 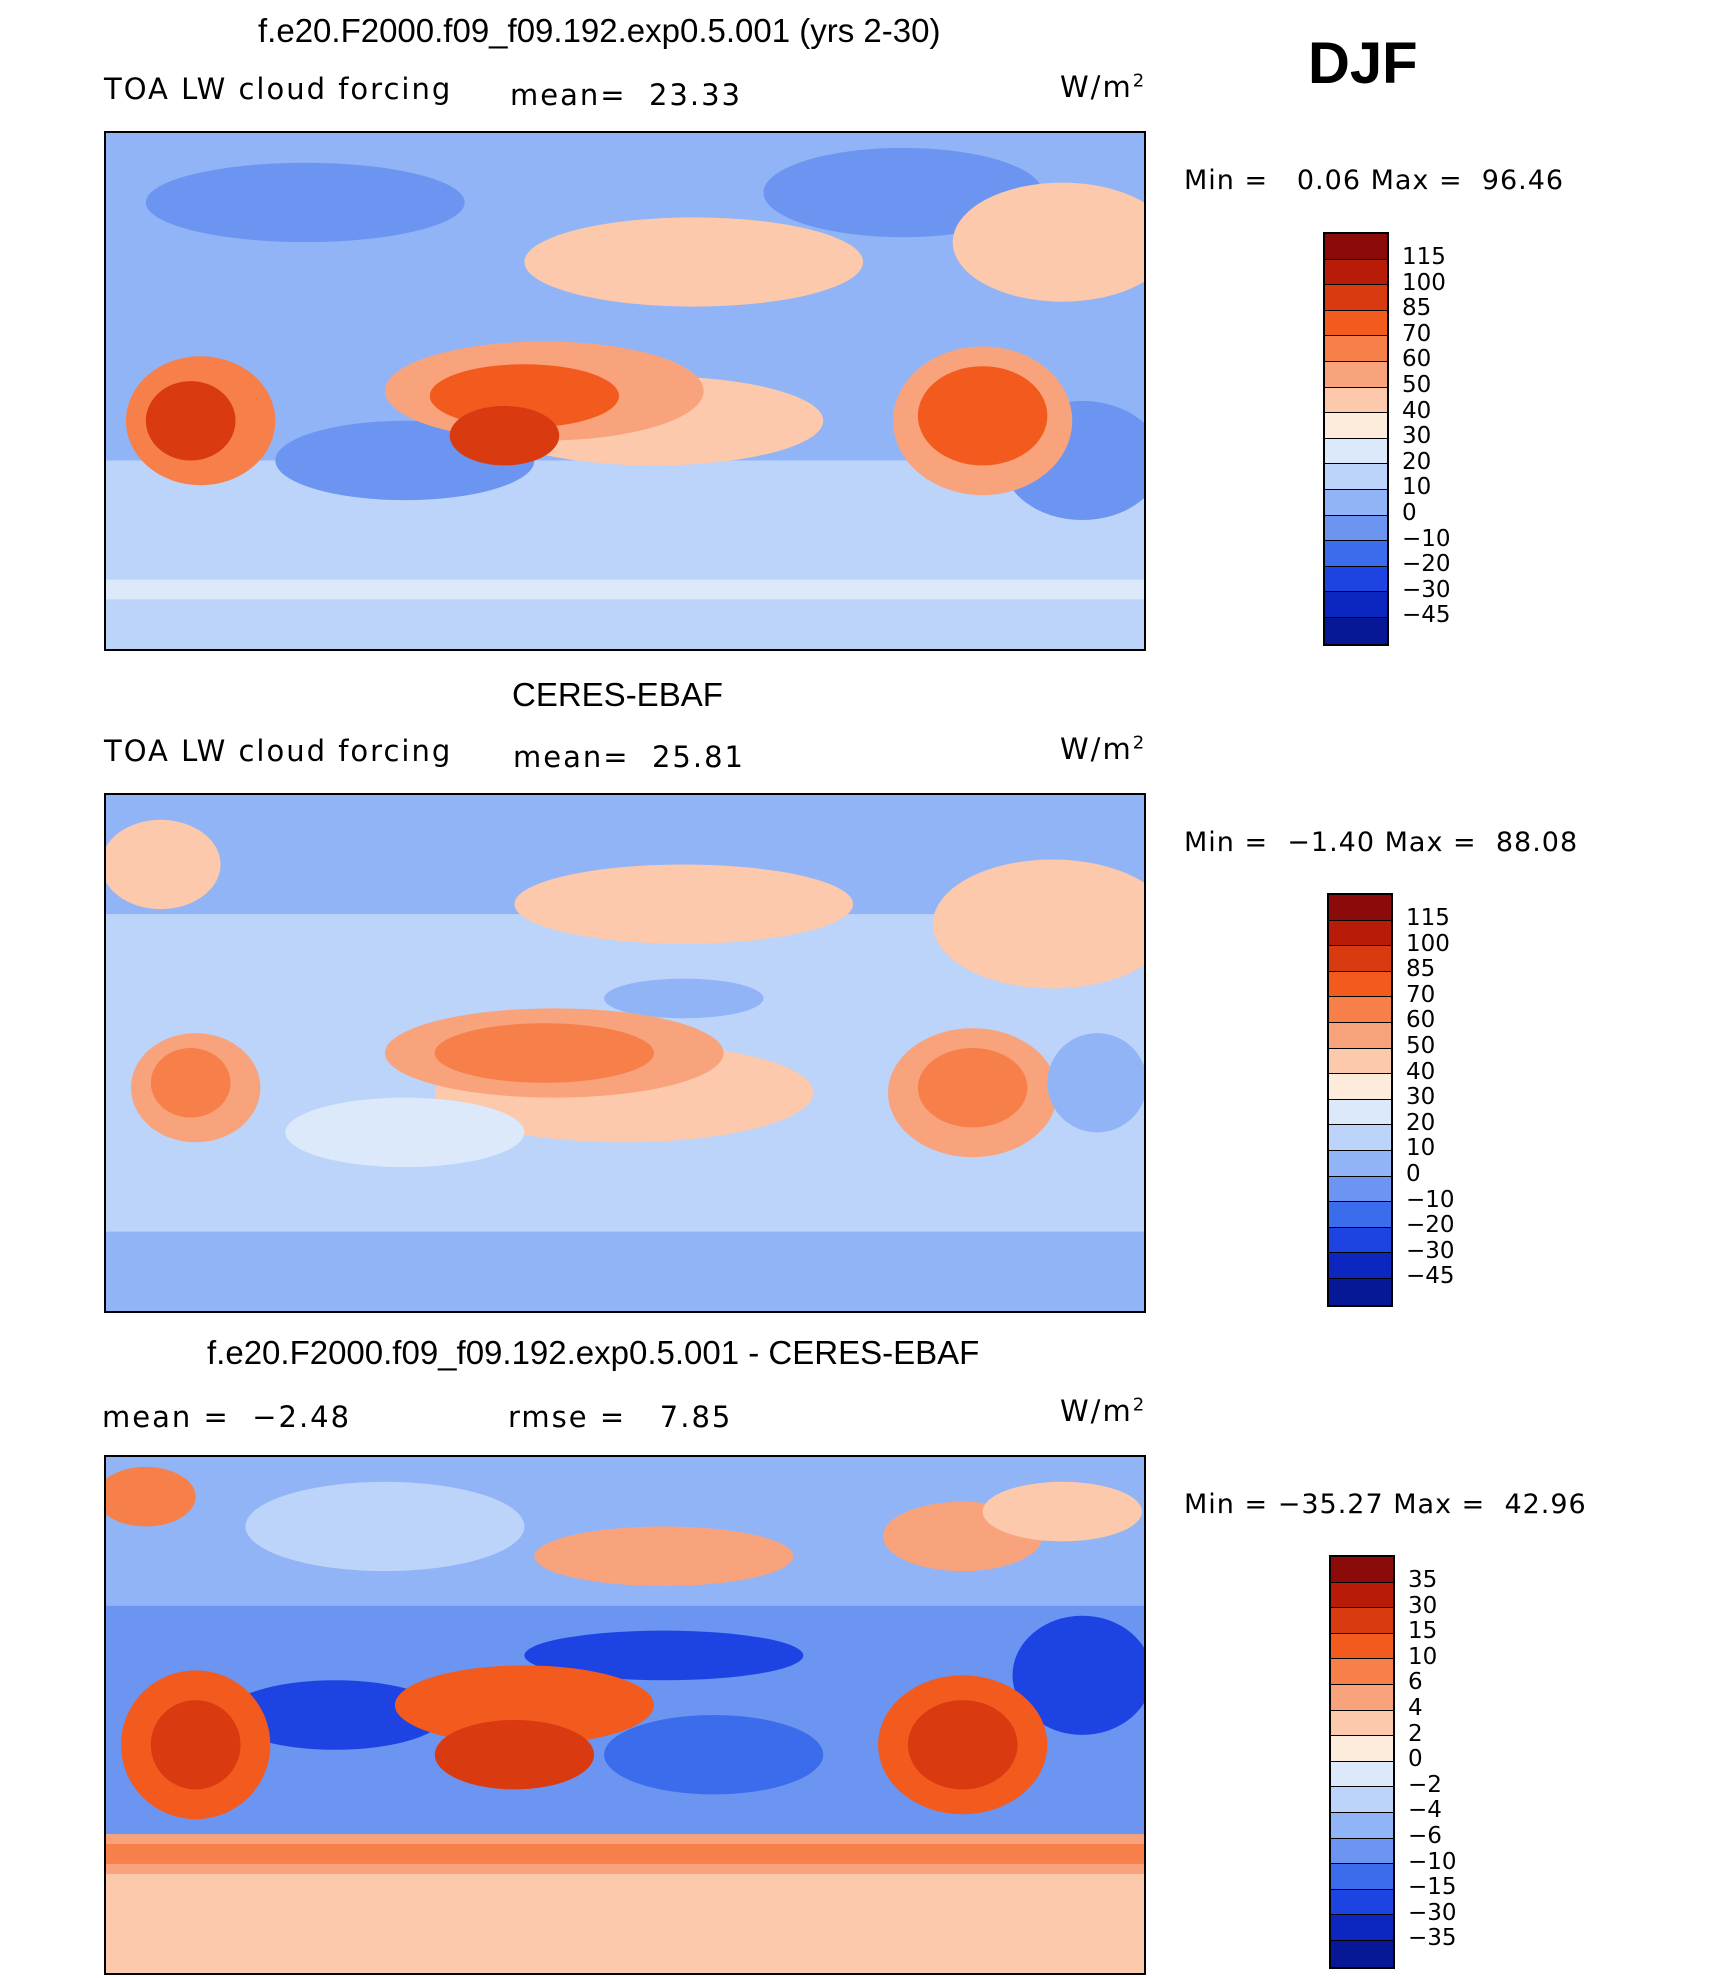 What do you see at coordinates (1423, 1580) in the screenshot?
I see `colorbar-tick-label: 35` at bounding box center [1423, 1580].